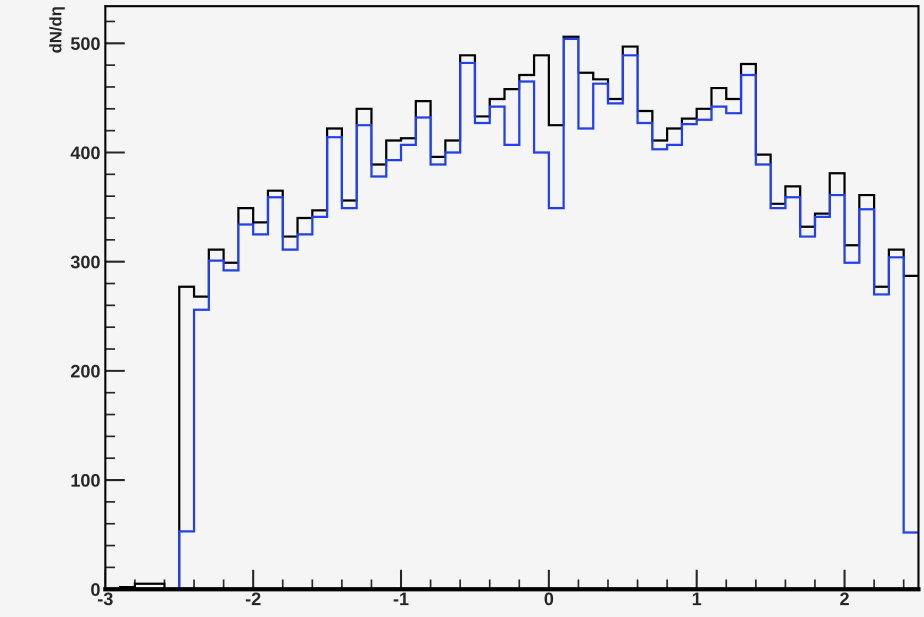  What do you see at coordinates (697, 599) in the screenshot?
I see `x-tick-label: 1` at bounding box center [697, 599].